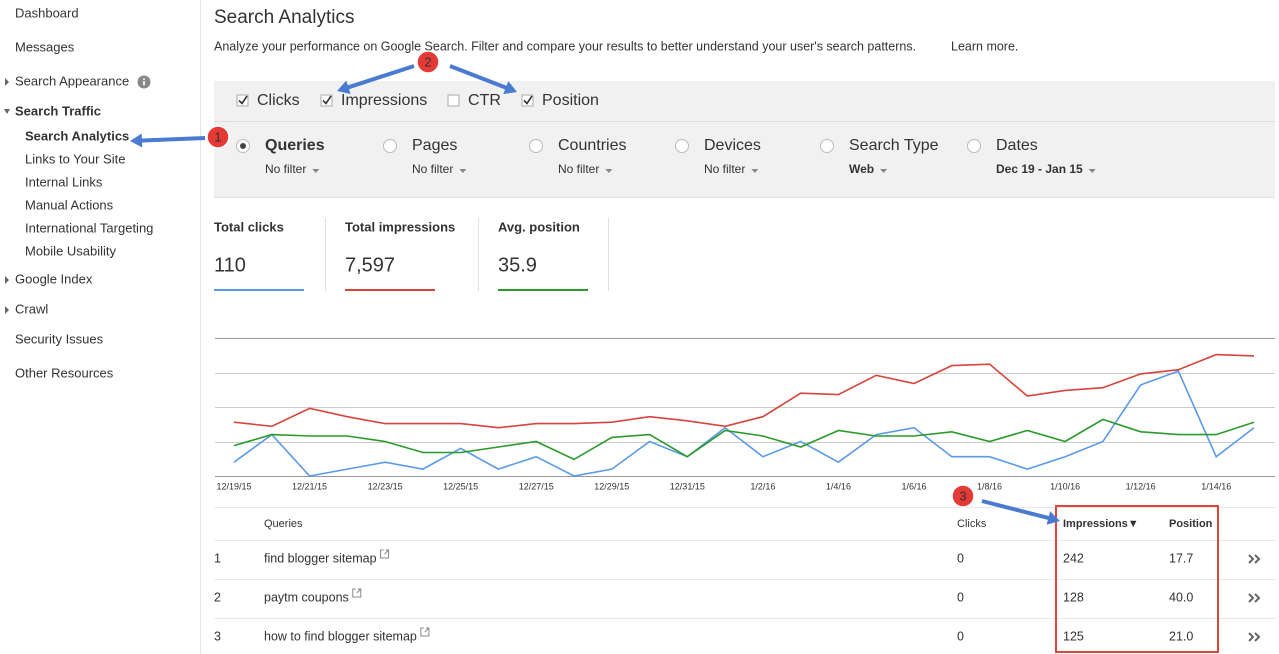  Describe the element at coordinates (460, 486) in the screenshot. I see `x-tick-label: 12/25/15` at that location.